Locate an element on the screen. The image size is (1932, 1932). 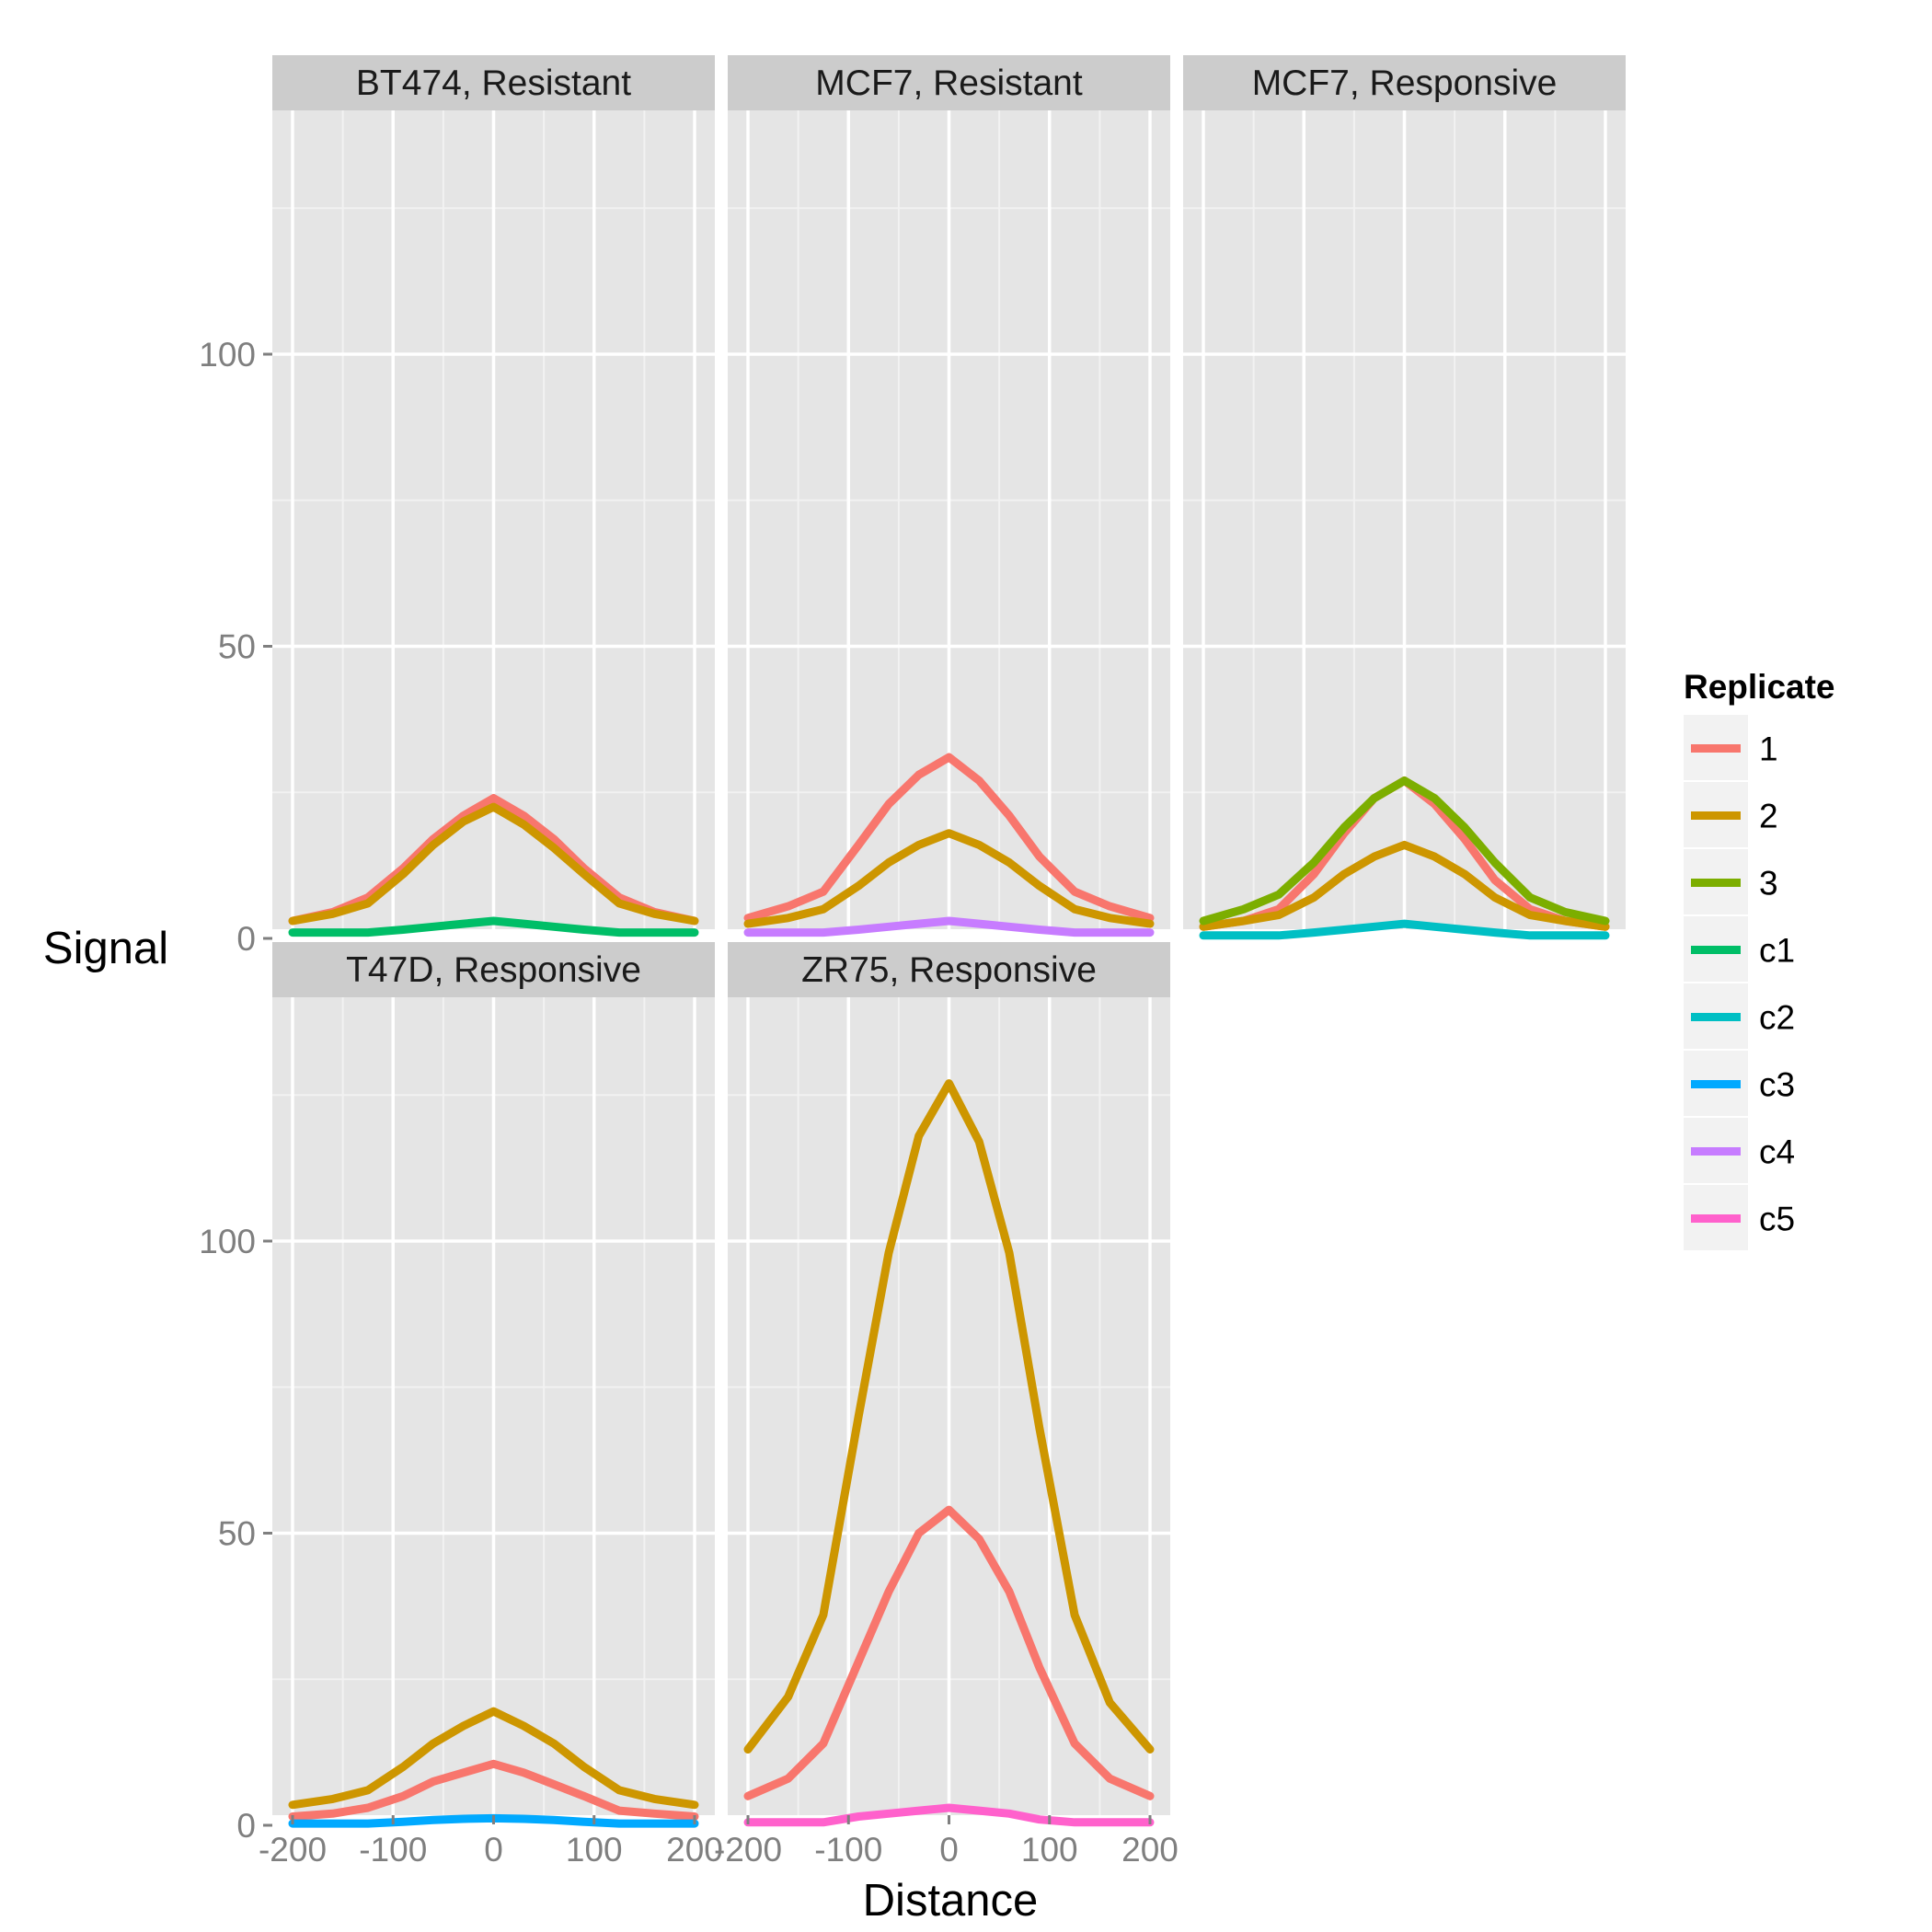
legend-entry: c5 is located at coordinates (1739, 1217).